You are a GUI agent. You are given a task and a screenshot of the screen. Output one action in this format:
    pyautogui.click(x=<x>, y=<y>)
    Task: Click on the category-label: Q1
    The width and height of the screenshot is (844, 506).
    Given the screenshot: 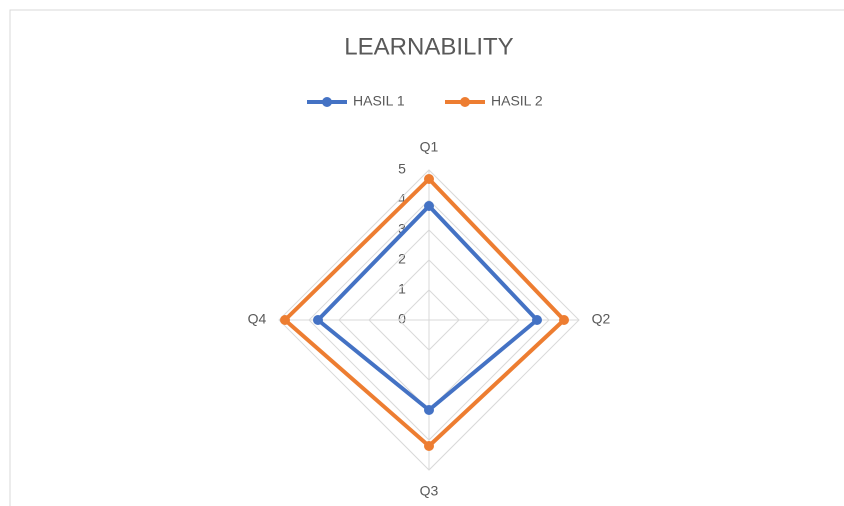 What is the action you would take?
    pyautogui.click(x=429, y=147)
    